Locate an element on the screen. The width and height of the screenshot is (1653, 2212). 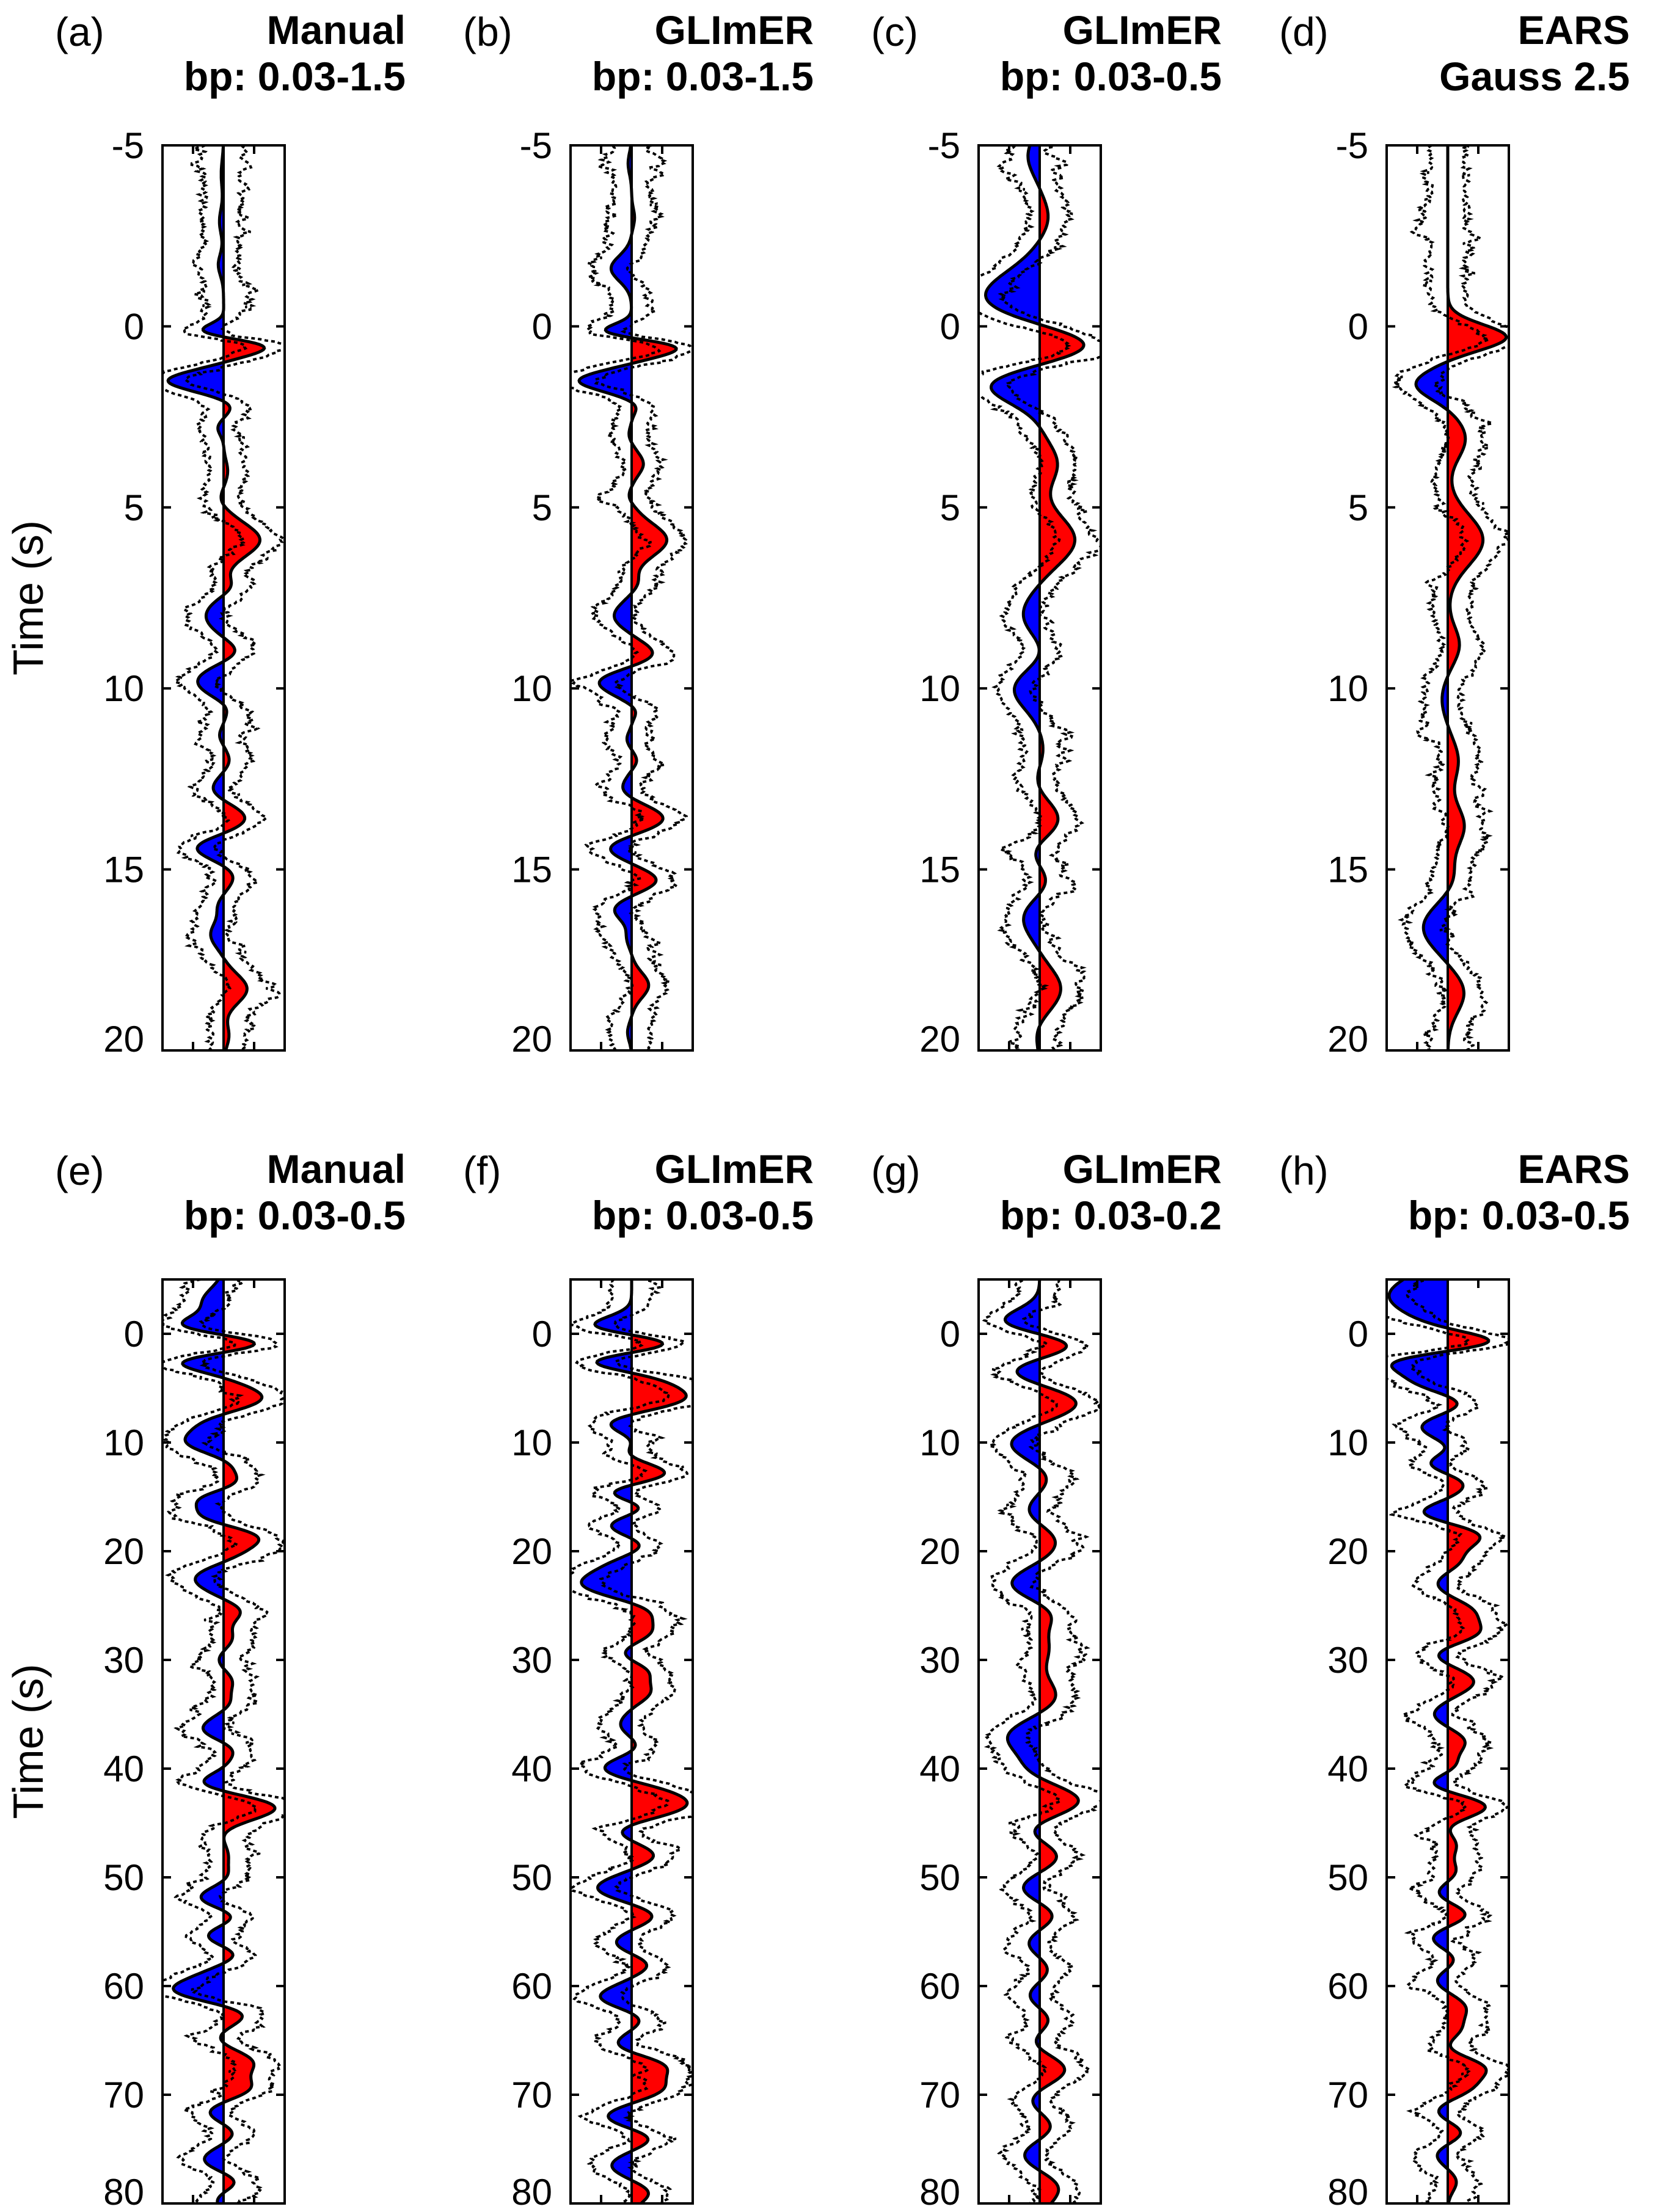
upper-envelope-f is located at coordinates (646, 1741).